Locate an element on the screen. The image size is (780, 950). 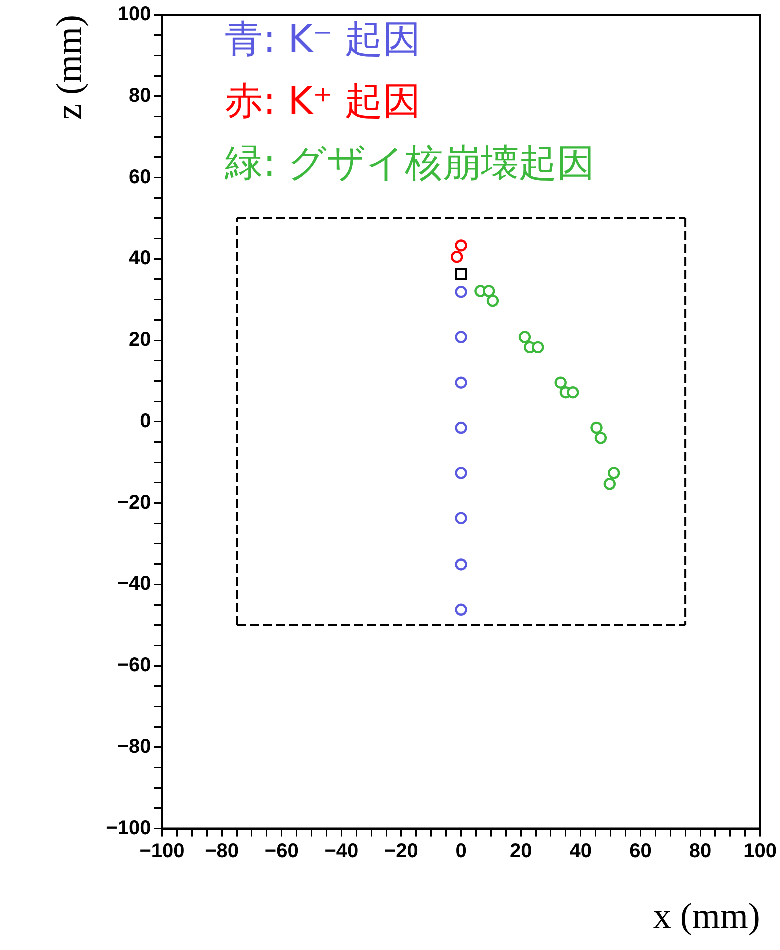
x-tick-label: −80 is located at coordinates (222, 851).